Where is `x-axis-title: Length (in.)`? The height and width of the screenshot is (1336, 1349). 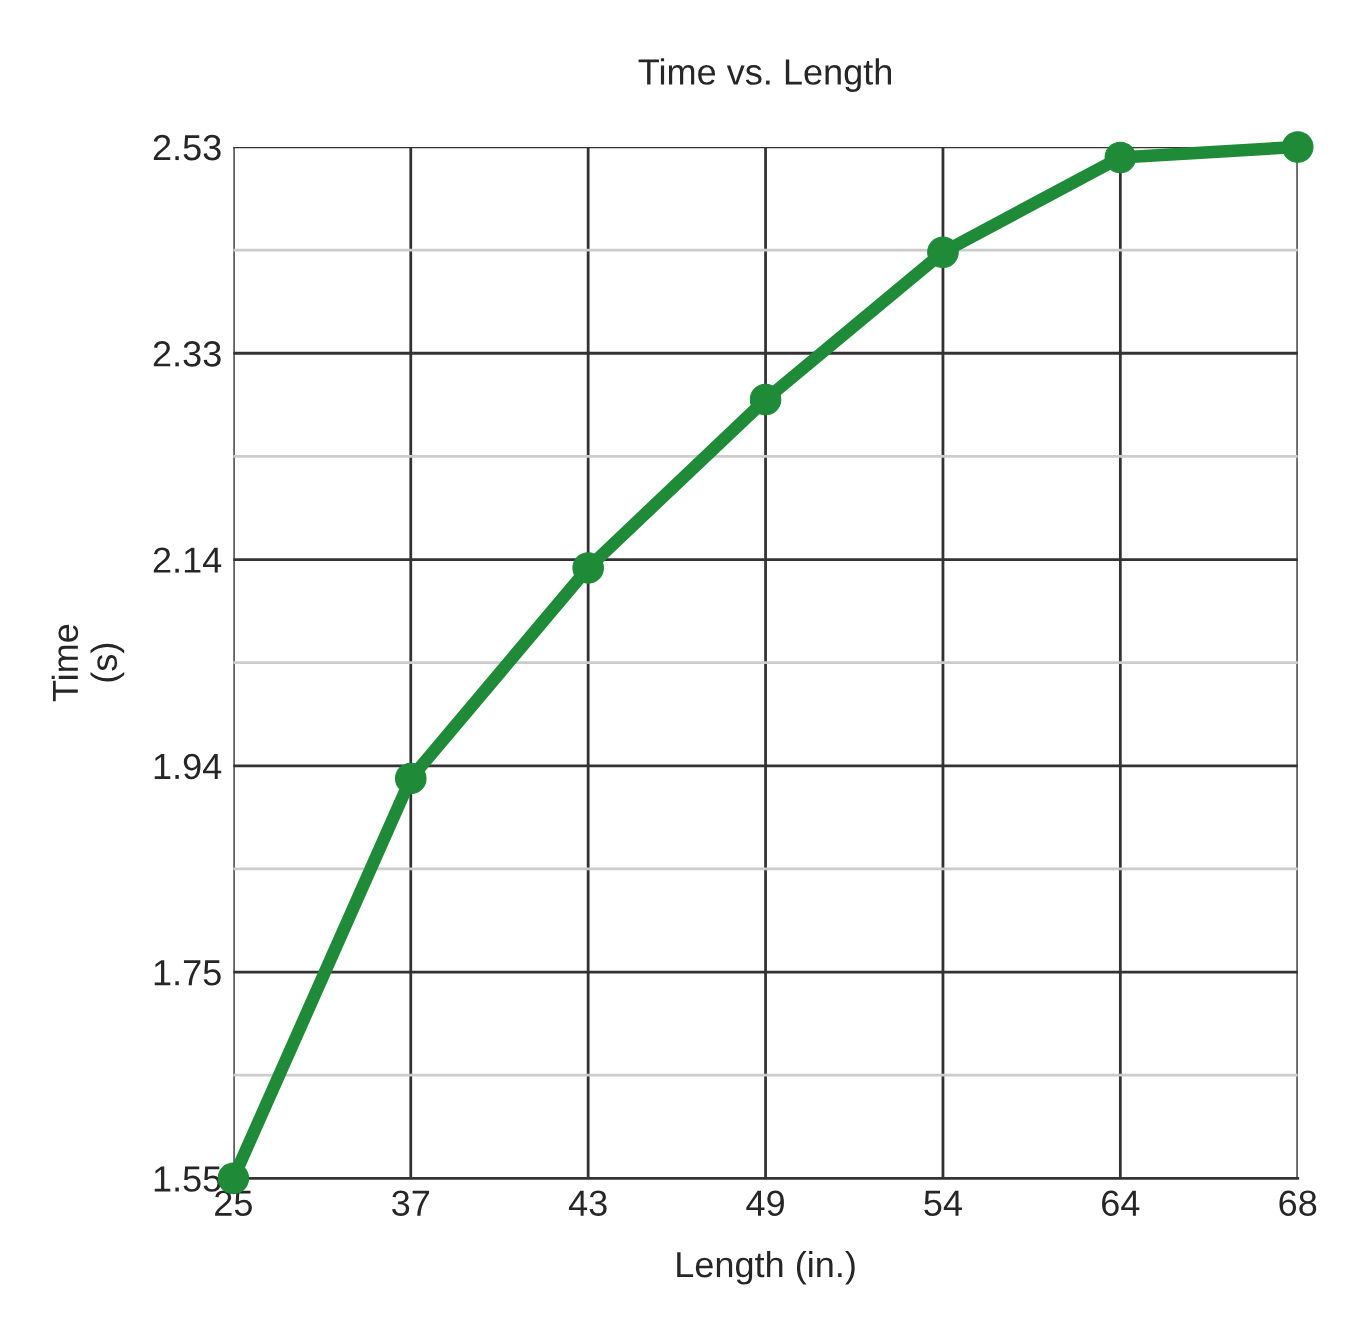
x-axis-title: Length (in.) is located at coordinates (766, 1267).